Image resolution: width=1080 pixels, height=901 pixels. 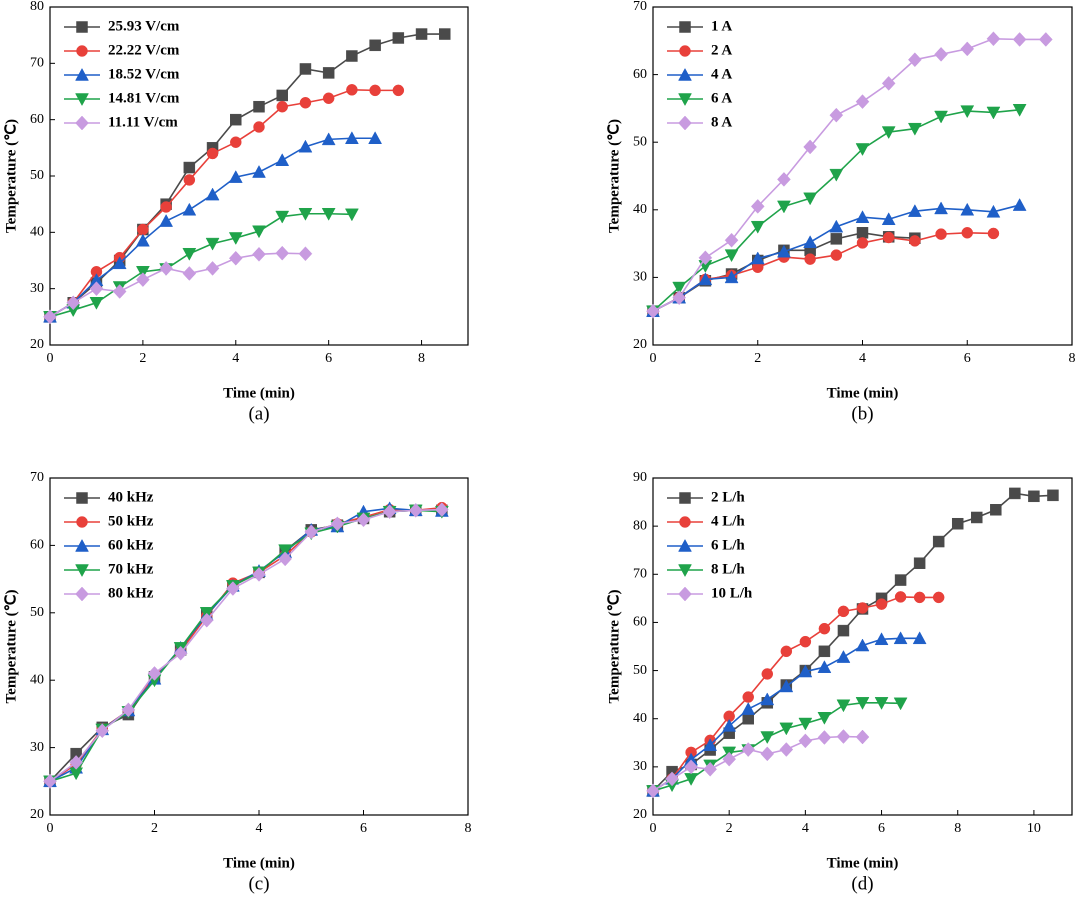 What do you see at coordinates (721, 122) in the screenshot?
I see `legend-label: 8 A` at bounding box center [721, 122].